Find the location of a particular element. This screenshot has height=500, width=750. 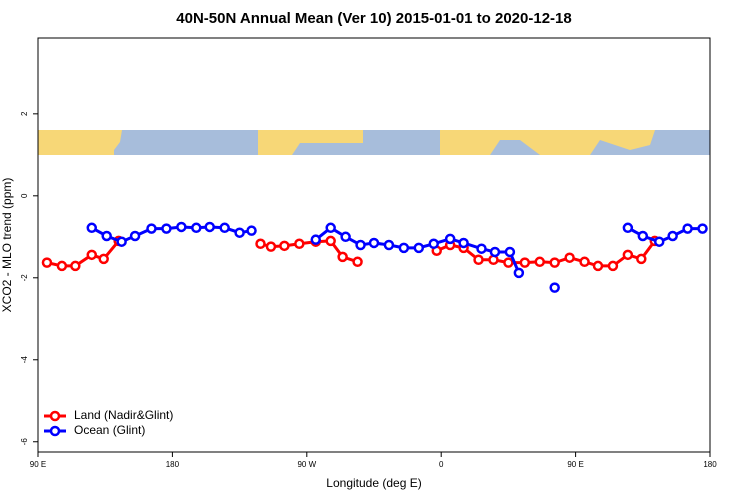

x-tick-label: 90 W is located at coordinates (306, 464).